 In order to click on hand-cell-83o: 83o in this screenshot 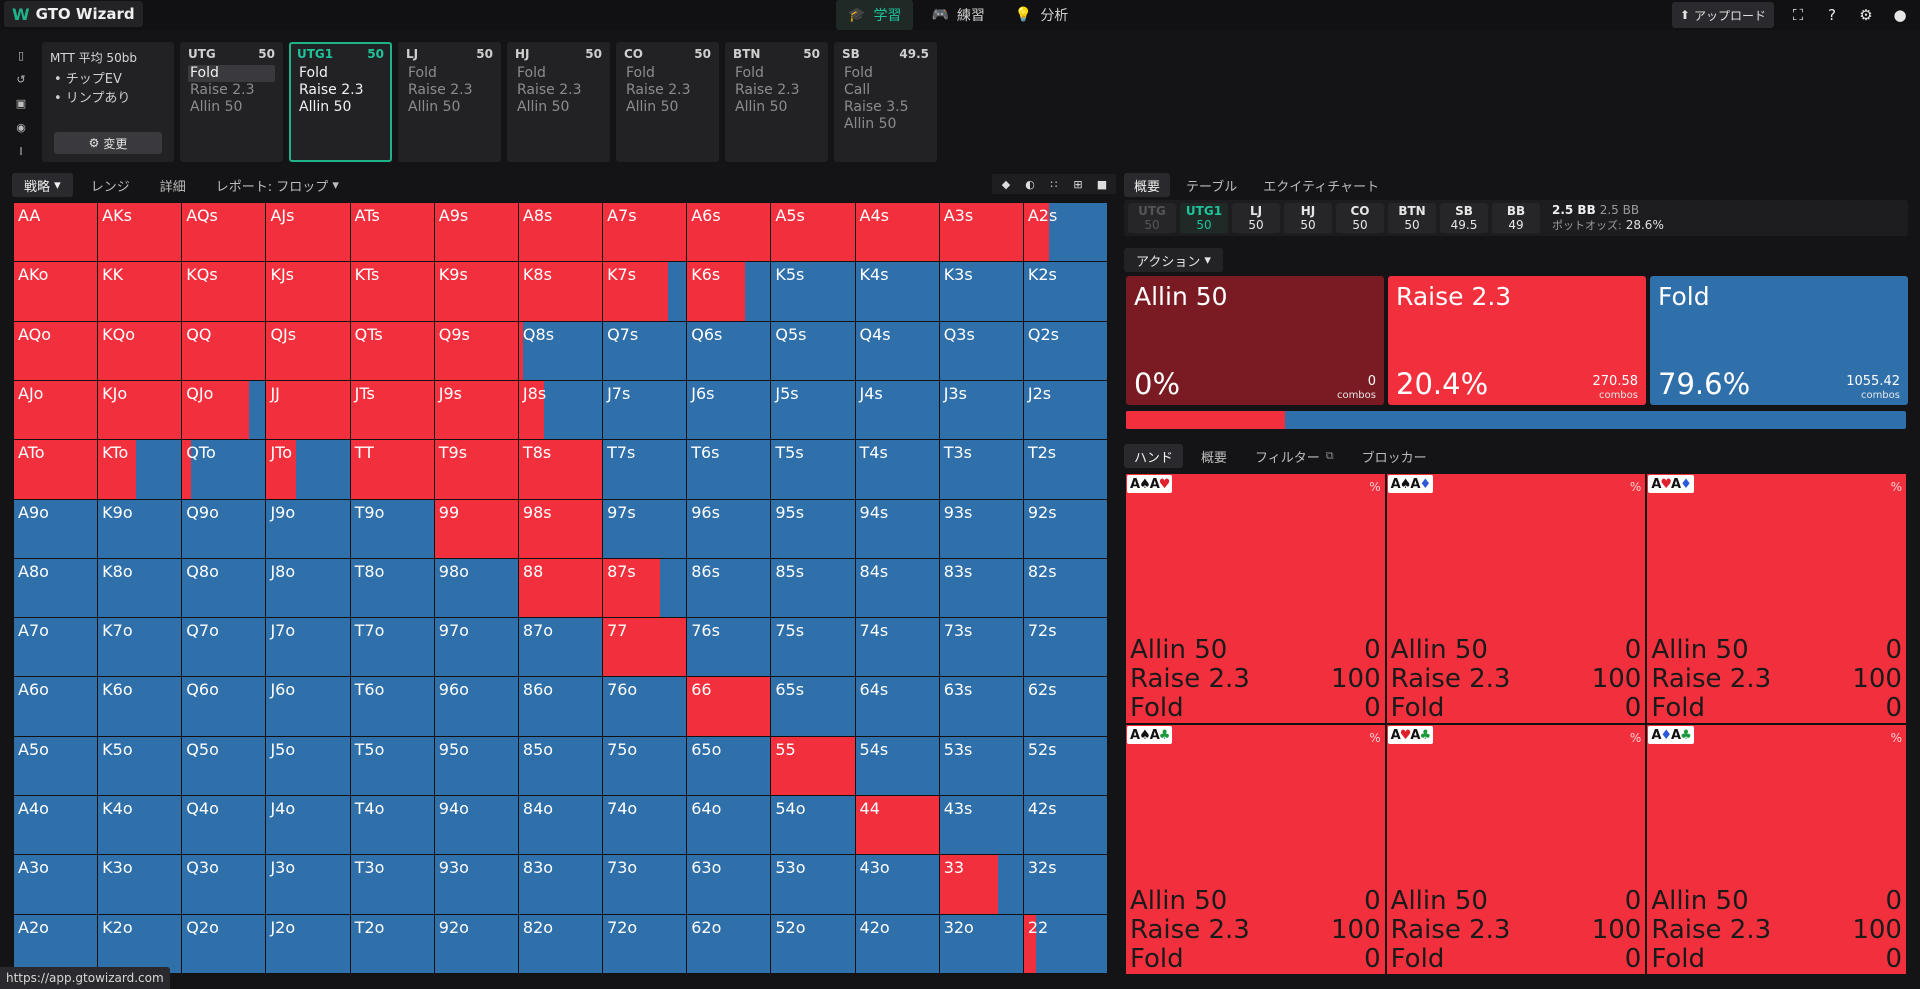, I will do `click(560, 884)`.